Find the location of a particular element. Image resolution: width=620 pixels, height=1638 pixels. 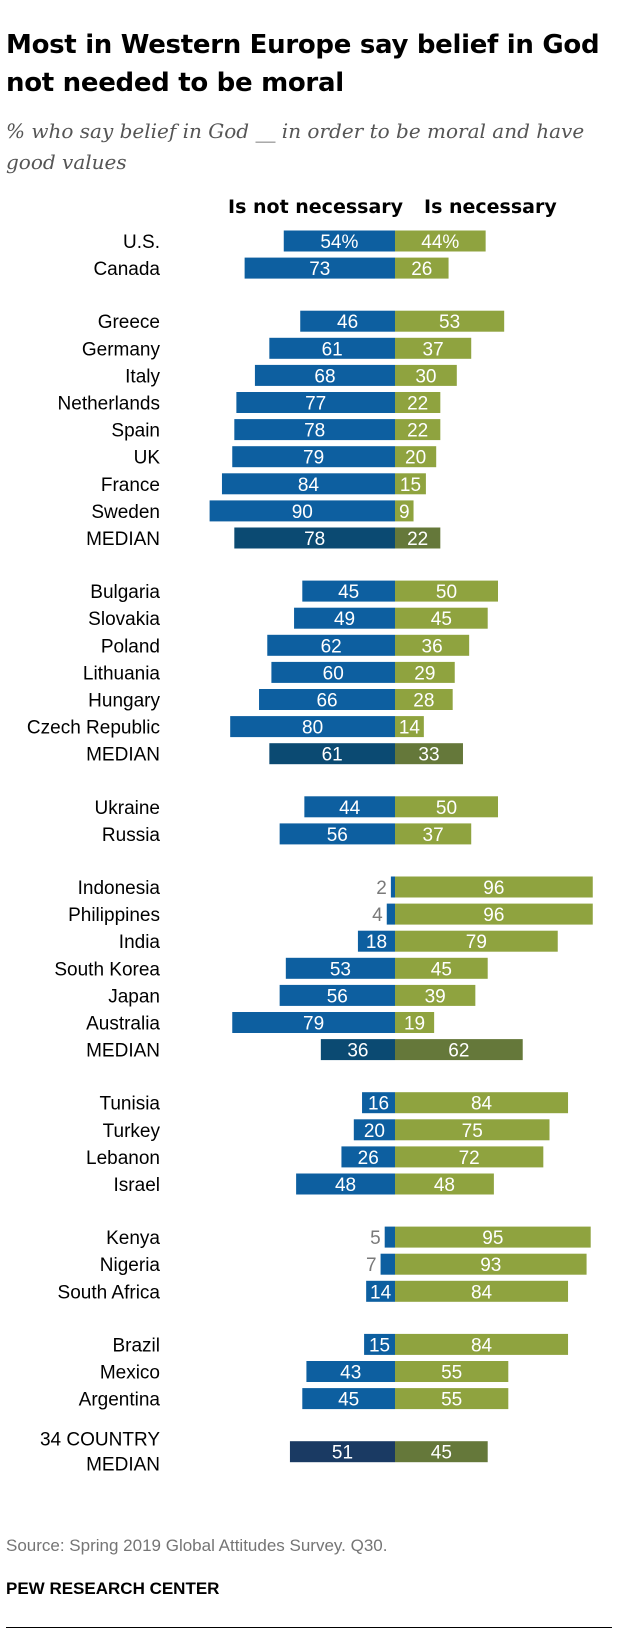

row-label-canada: Canada is located at coordinates (126, 269).